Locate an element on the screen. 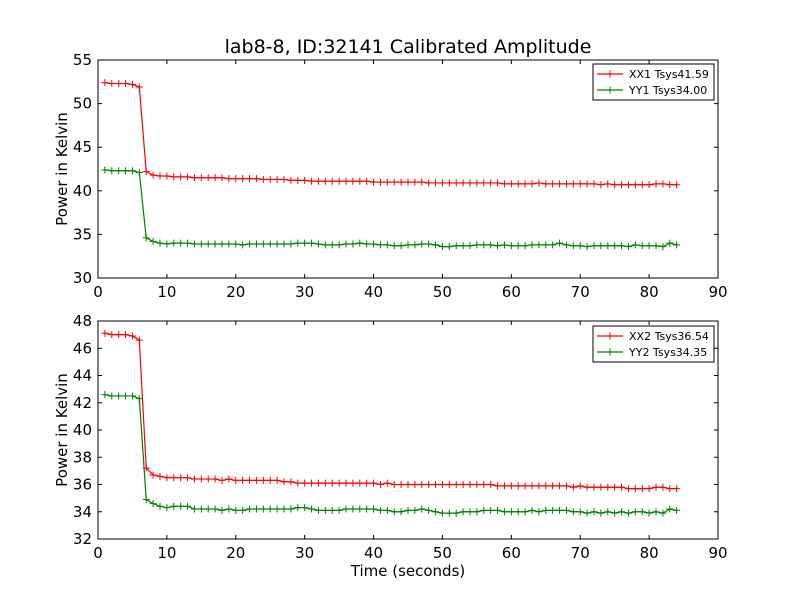 This screenshot has width=800, height=600. x-tick-label: 70 is located at coordinates (580, 553).